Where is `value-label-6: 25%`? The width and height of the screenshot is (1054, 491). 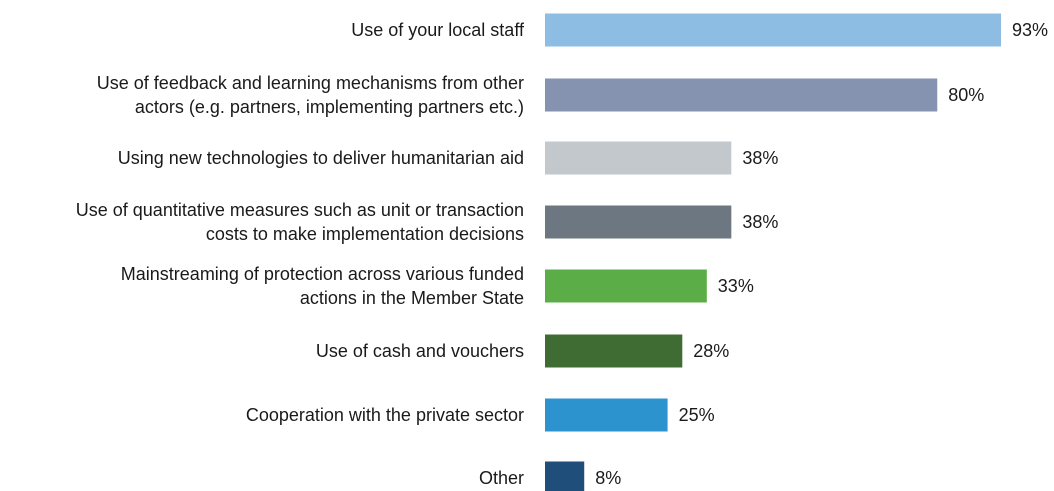 value-label-6: 25% is located at coordinates (697, 415).